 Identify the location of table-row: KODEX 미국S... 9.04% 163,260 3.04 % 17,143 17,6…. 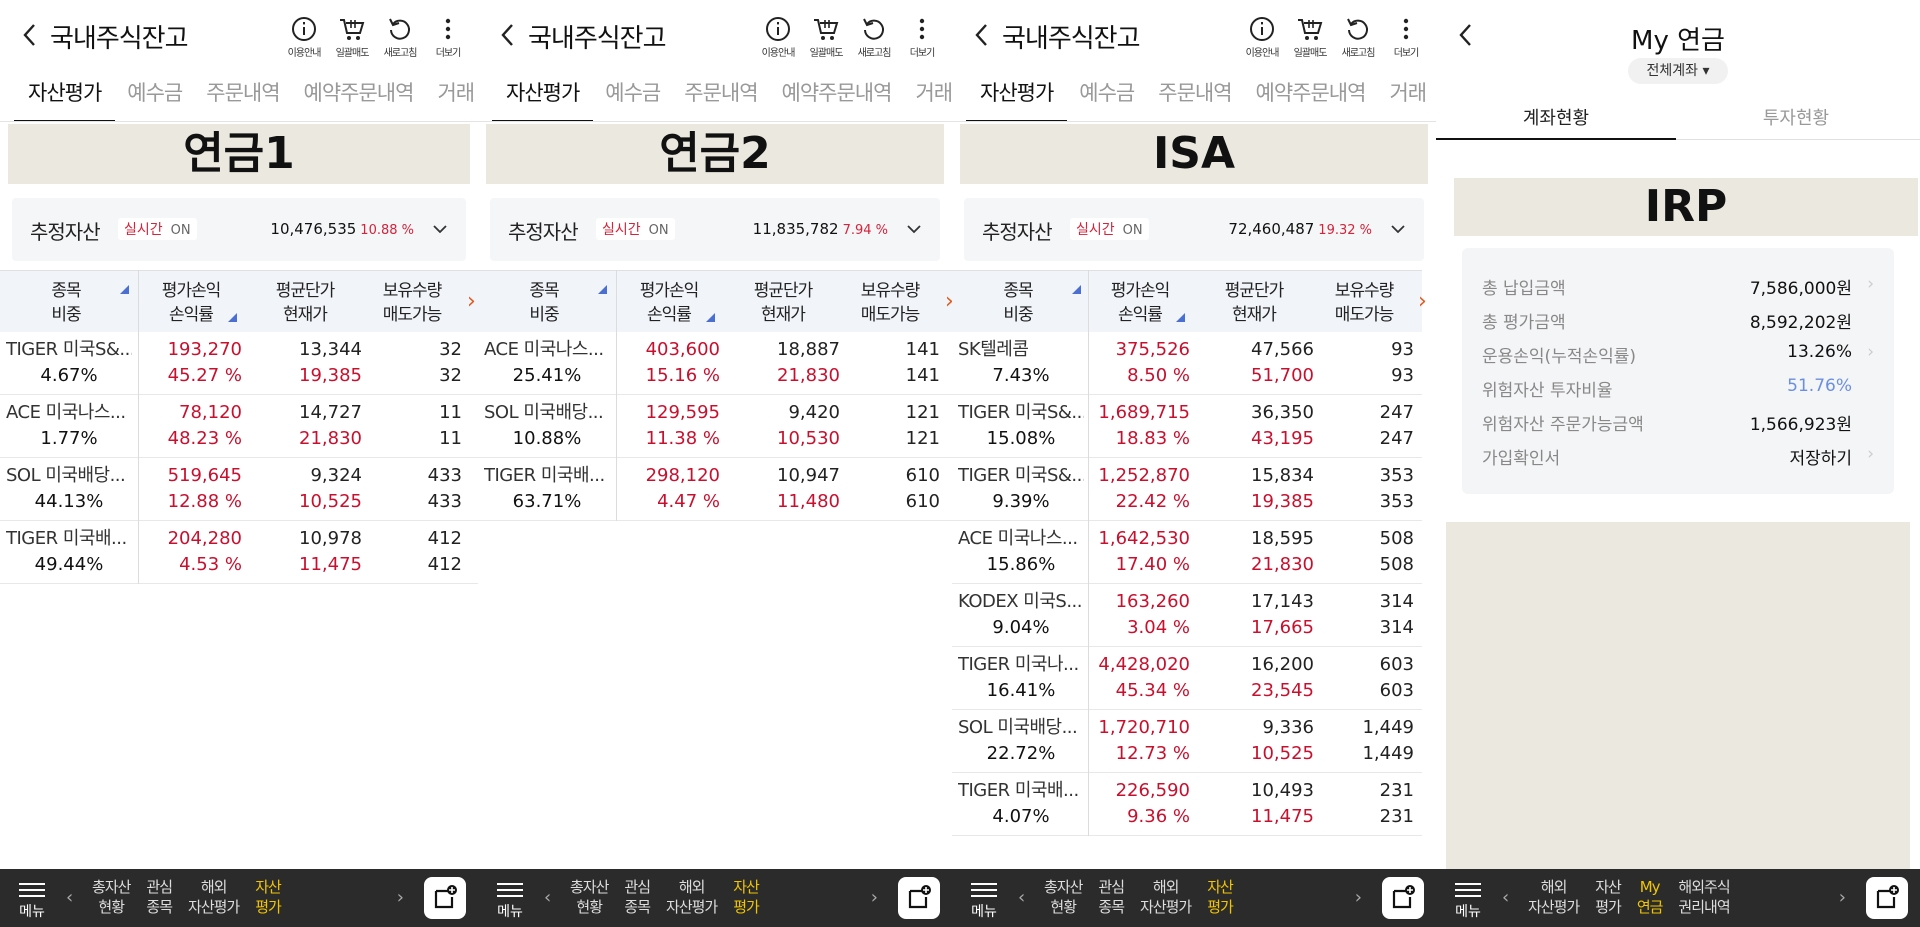
(1187, 615).